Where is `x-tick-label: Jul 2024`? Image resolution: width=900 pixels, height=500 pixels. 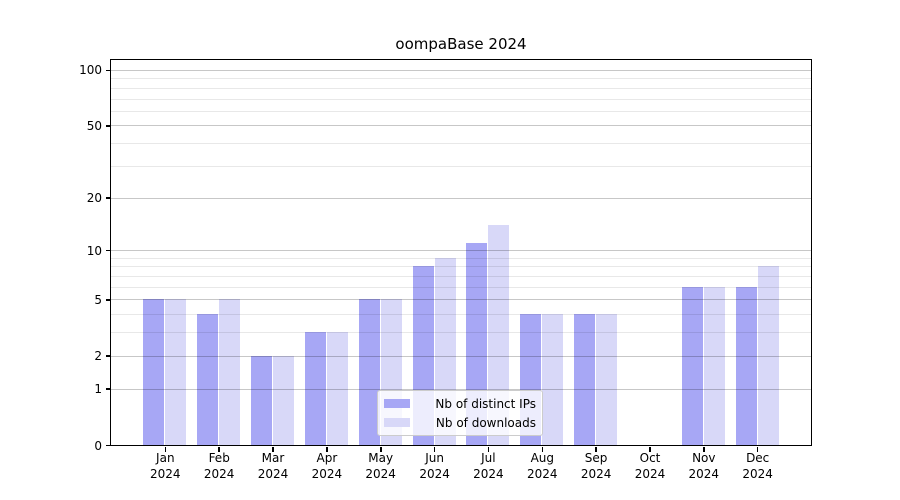 x-tick-label: Jul 2024 is located at coordinates (488, 466).